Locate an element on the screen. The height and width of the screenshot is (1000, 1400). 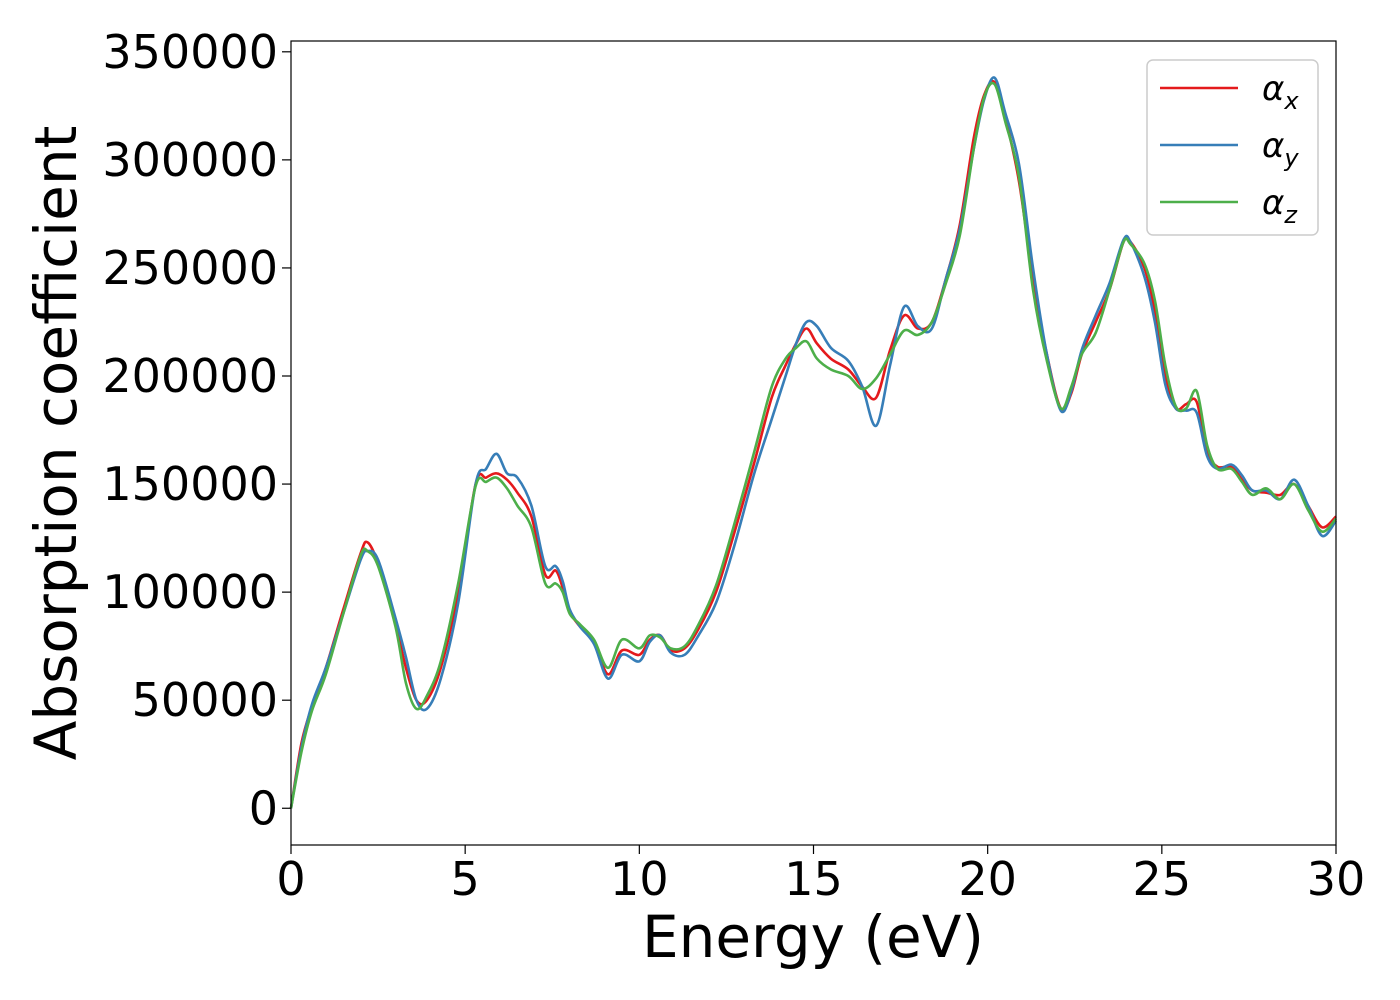
y-tick-label: 300000 is located at coordinates (190, 160).